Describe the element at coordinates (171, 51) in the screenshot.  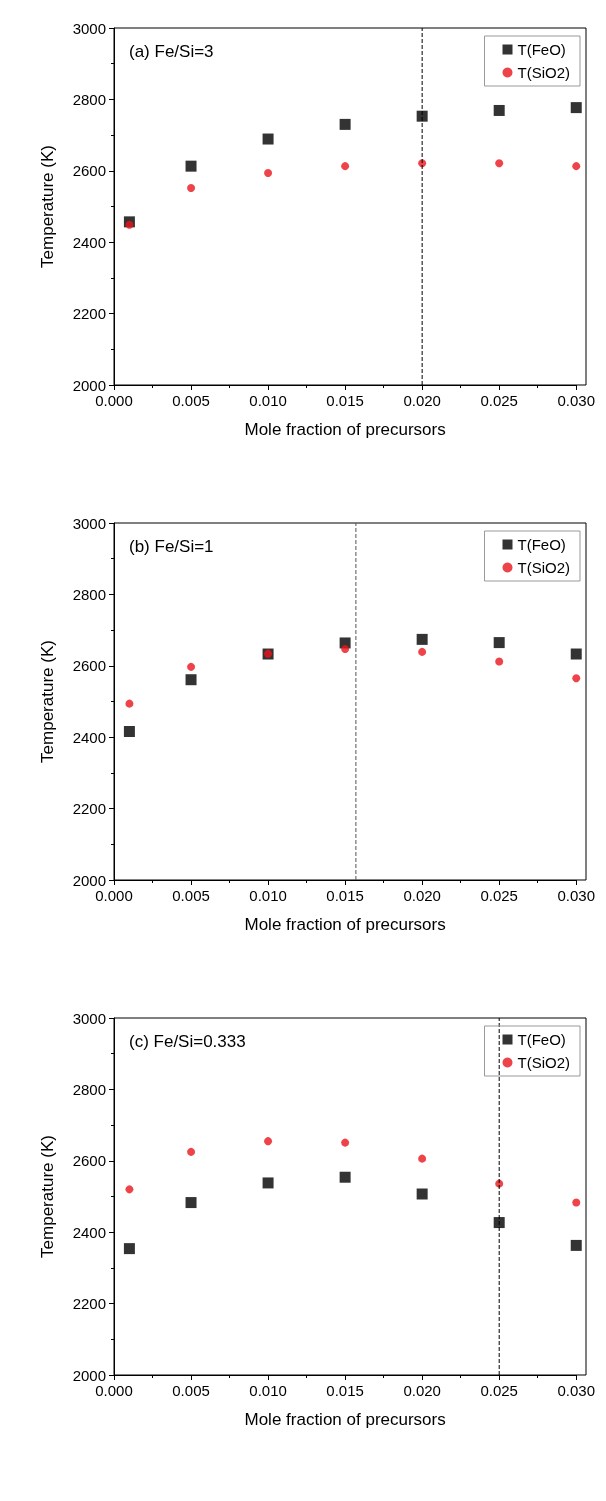
I see `text: (a) Fe/Si=3` at that location.